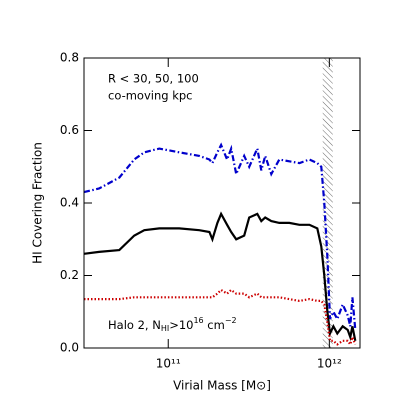 This screenshot has width=407, height=407. What do you see at coordinates (329, 364) in the screenshot?
I see `x-tick-label: 10¹²` at bounding box center [329, 364].